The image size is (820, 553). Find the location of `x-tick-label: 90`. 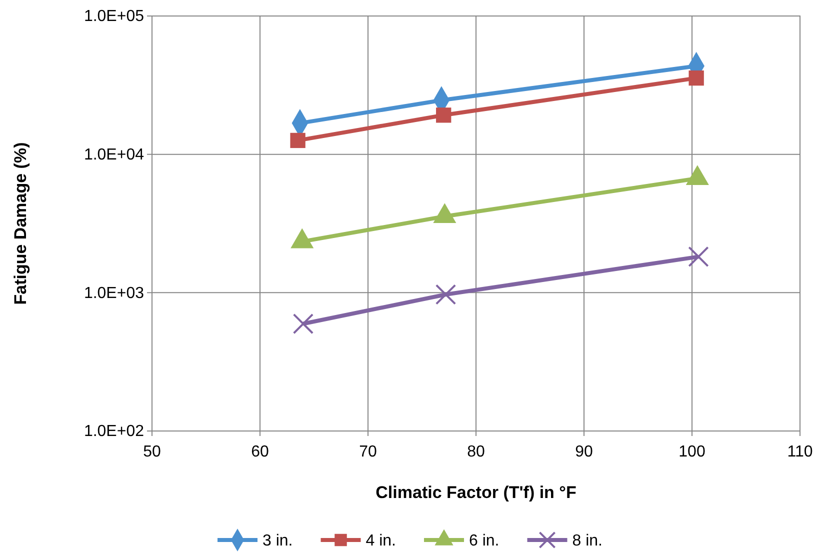

x-tick-label: 90 is located at coordinates (584, 452).